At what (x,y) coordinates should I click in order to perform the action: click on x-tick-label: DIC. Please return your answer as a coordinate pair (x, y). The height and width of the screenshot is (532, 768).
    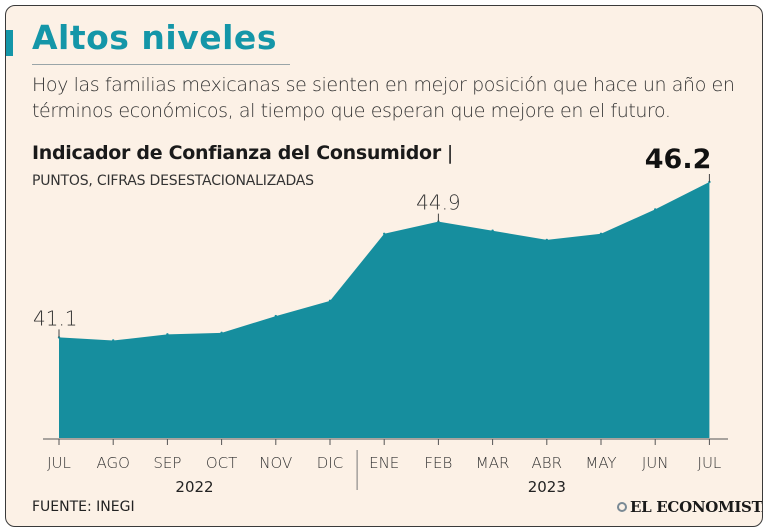
    Looking at the image, I should click on (330, 463).